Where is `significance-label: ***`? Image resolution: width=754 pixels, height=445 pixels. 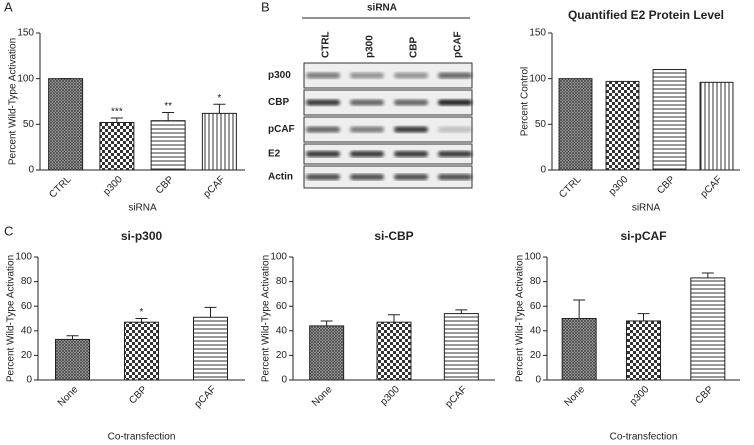 significance-label: *** is located at coordinates (117, 112).